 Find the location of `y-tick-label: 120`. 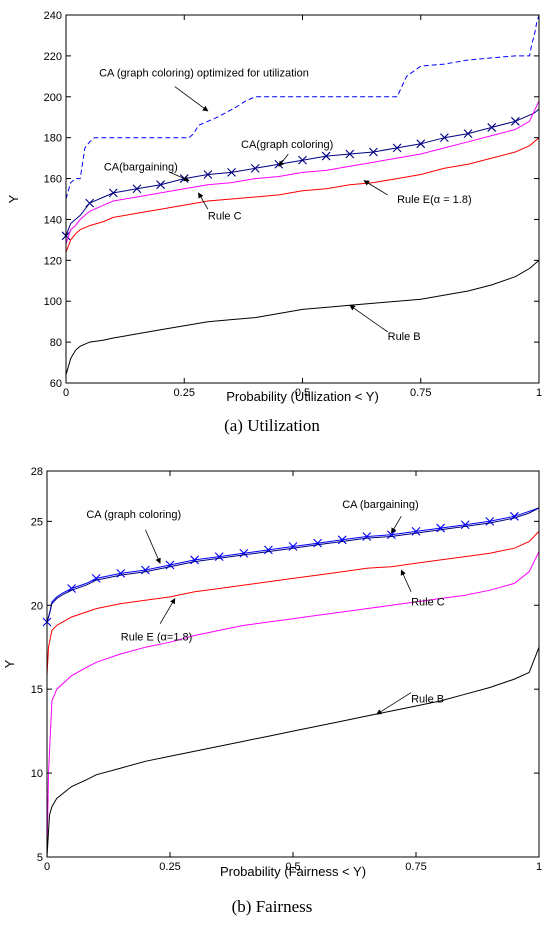

y-tick-label: 120 is located at coordinates (53, 261).